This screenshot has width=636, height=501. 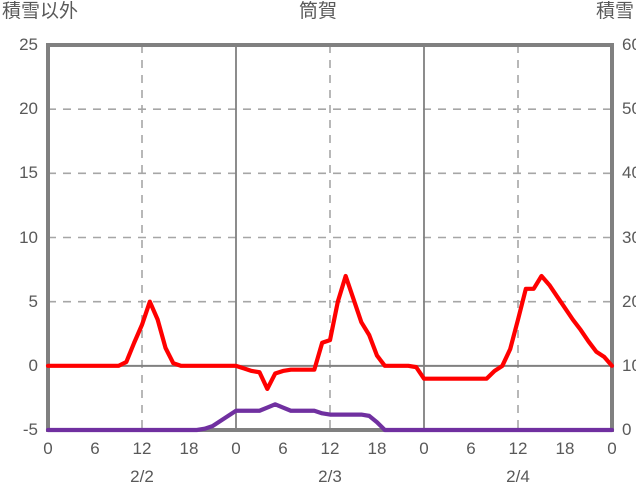 What do you see at coordinates (30, 429) in the screenshot?
I see `y-tick-left: -5` at bounding box center [30, 429].